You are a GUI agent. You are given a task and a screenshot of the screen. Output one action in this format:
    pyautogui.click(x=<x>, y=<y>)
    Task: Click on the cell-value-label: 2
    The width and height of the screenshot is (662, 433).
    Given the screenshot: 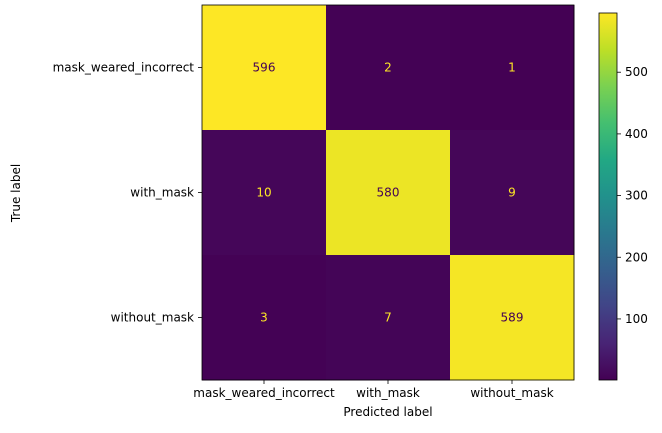 What is the action you would take?
    pyautogui.click(x=388, y=68)
    